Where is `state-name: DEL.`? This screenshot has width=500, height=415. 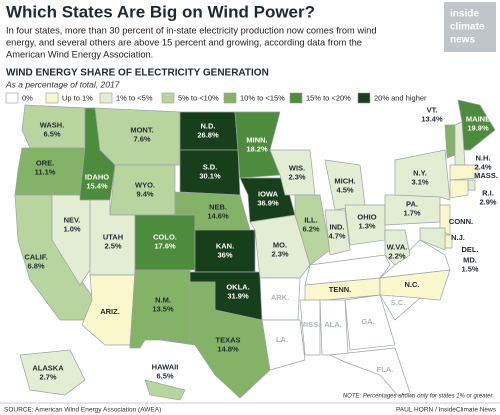 state-name: DEL. is located at coordinates (469, 249).